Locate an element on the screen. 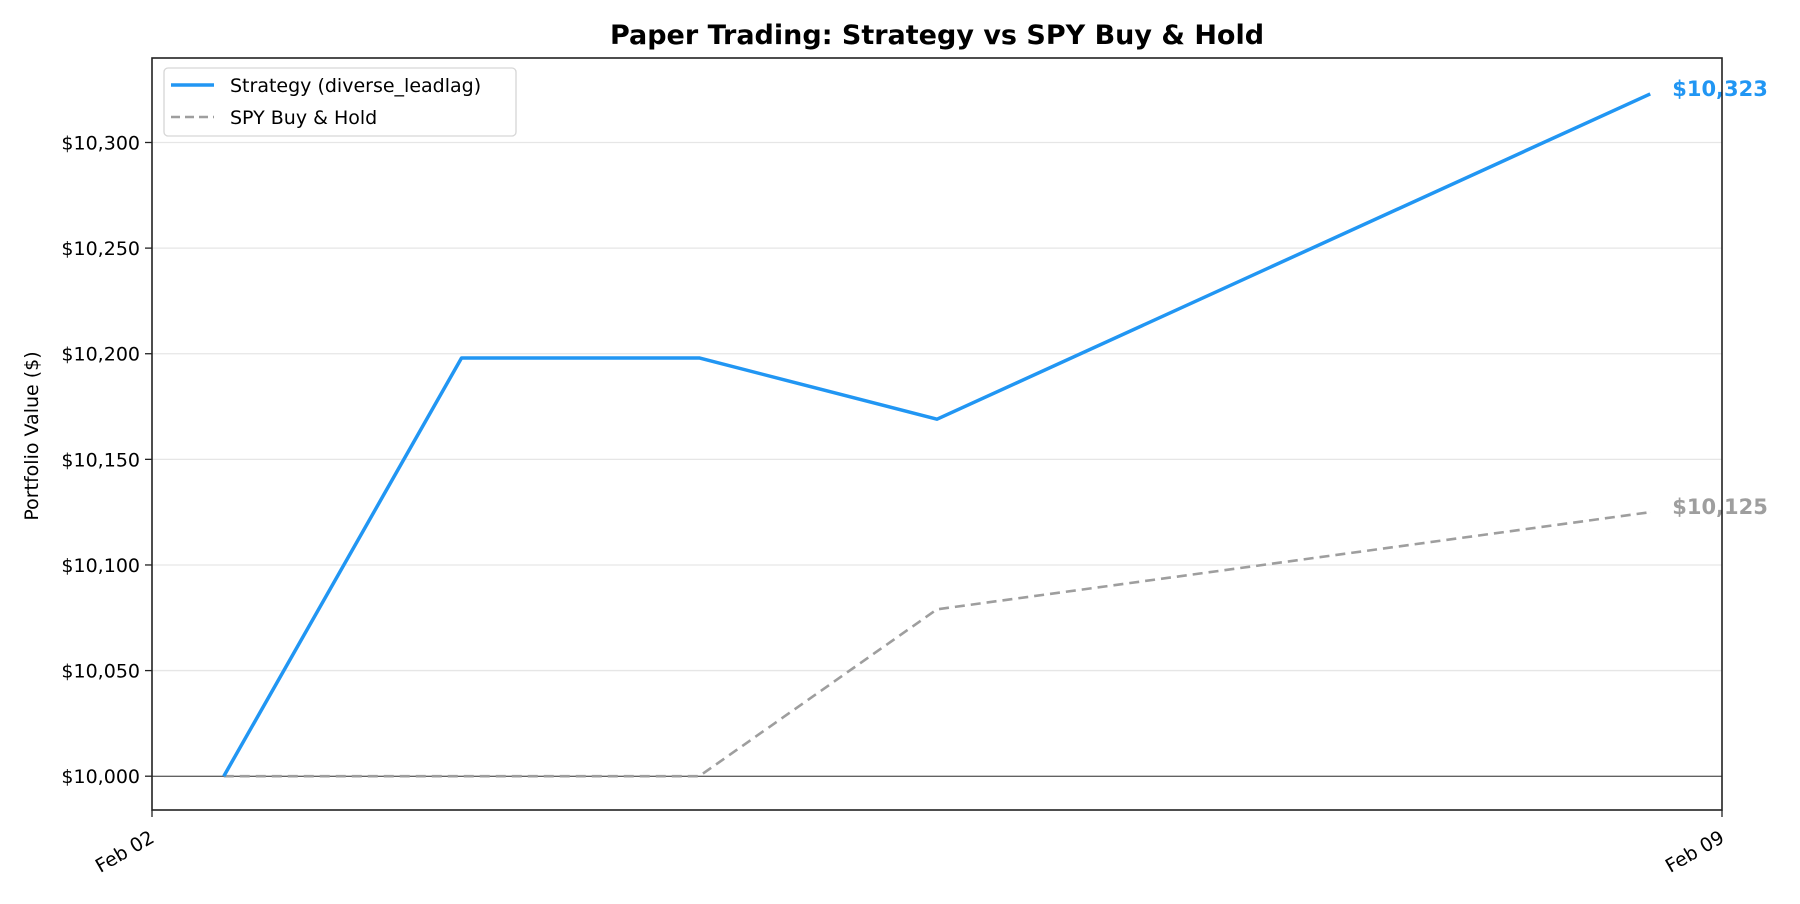 The height and width of the screenshot is (904, 1800). y-tick-label: $10,200 is located at coordinates (100, 355).